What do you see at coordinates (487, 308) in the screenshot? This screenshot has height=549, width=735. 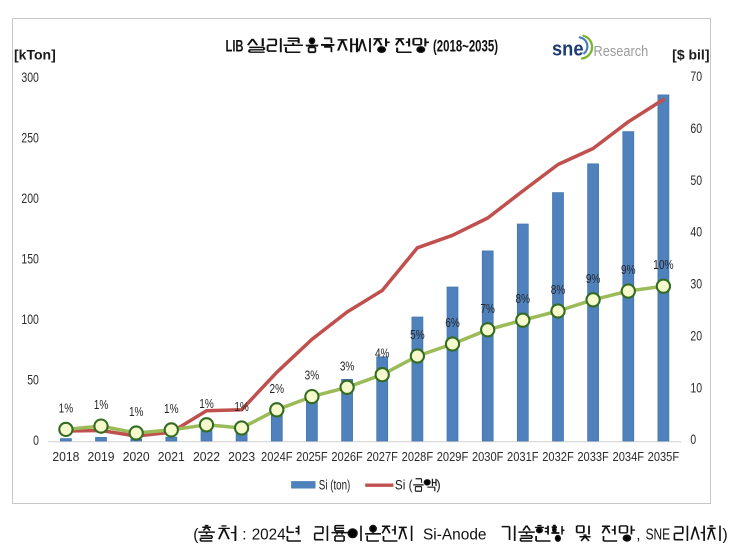 I see `svg-text: 7%` at bounding box center [487, 308].